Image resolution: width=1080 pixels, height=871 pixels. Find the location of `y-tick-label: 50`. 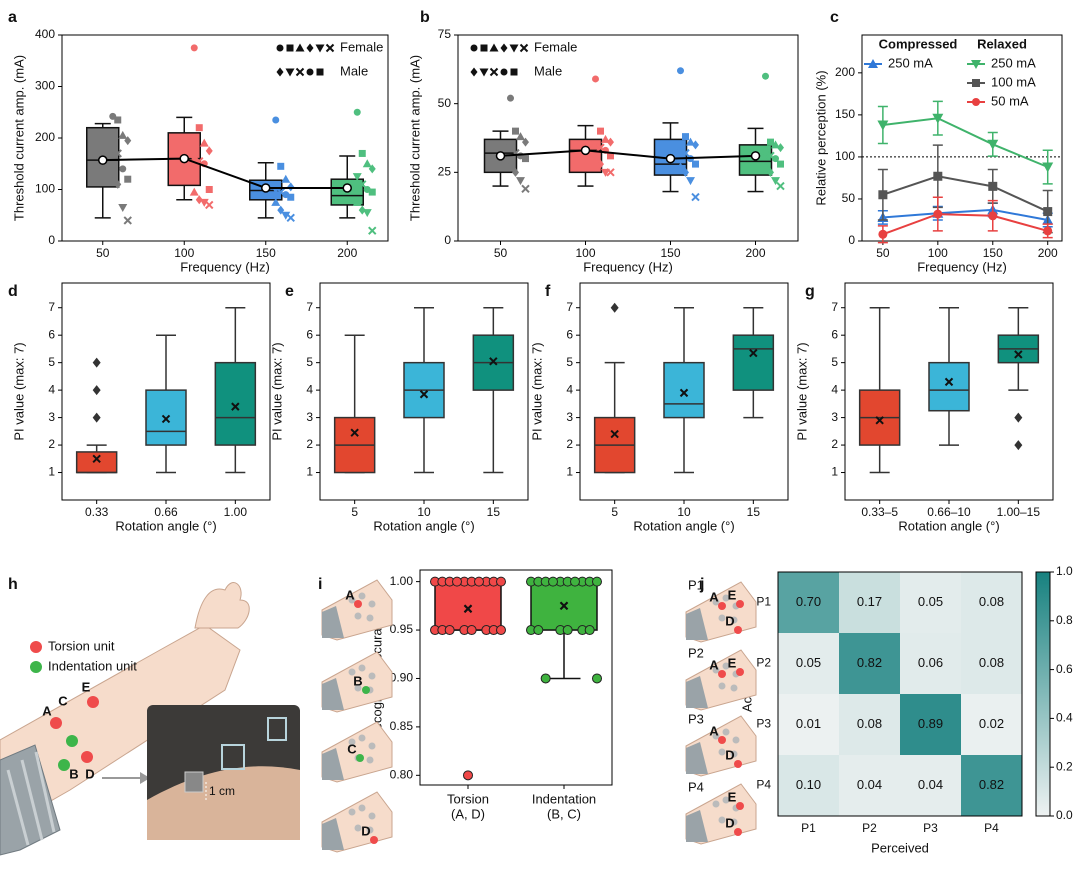

y-tick-label: 50 is located at coordinates (849, 198).